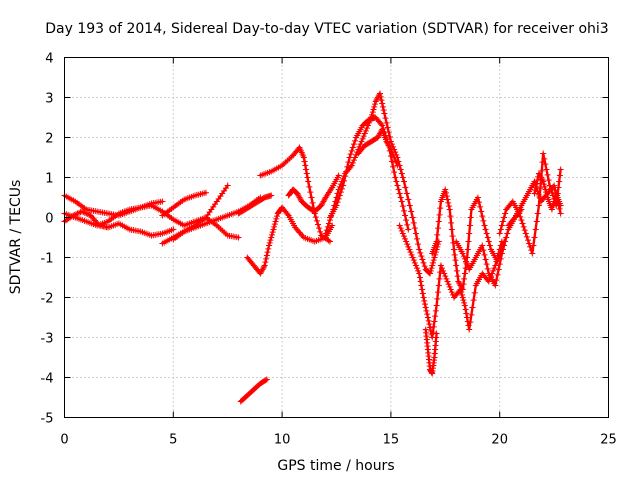 The width and height of the screenshot is (640, 480). I want to click on series-sat-h, so click(253, 390).